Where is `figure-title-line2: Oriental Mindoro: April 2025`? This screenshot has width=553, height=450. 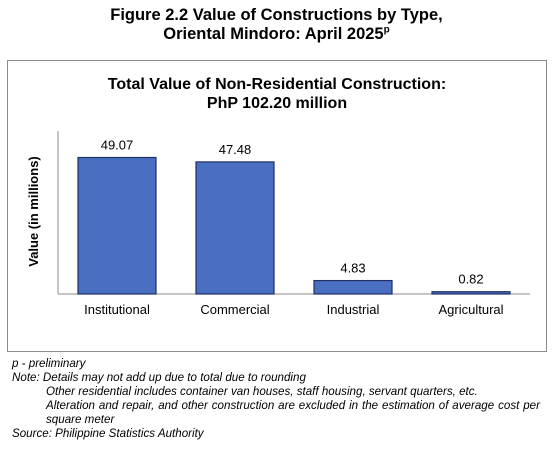
figure-title-line2: Oriental Mindoro: April 2025 is located at coordinates (273, 34).